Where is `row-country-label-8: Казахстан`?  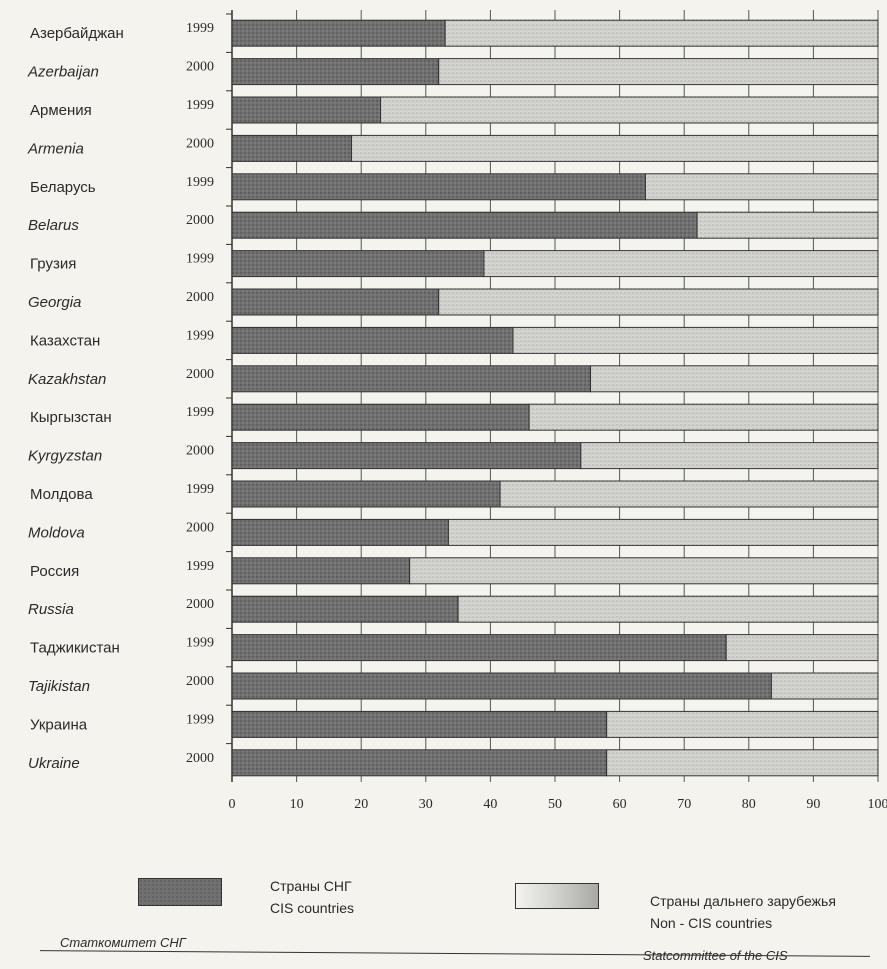 row-country-label-8: Казахстан is located at coordinates (65, 340).